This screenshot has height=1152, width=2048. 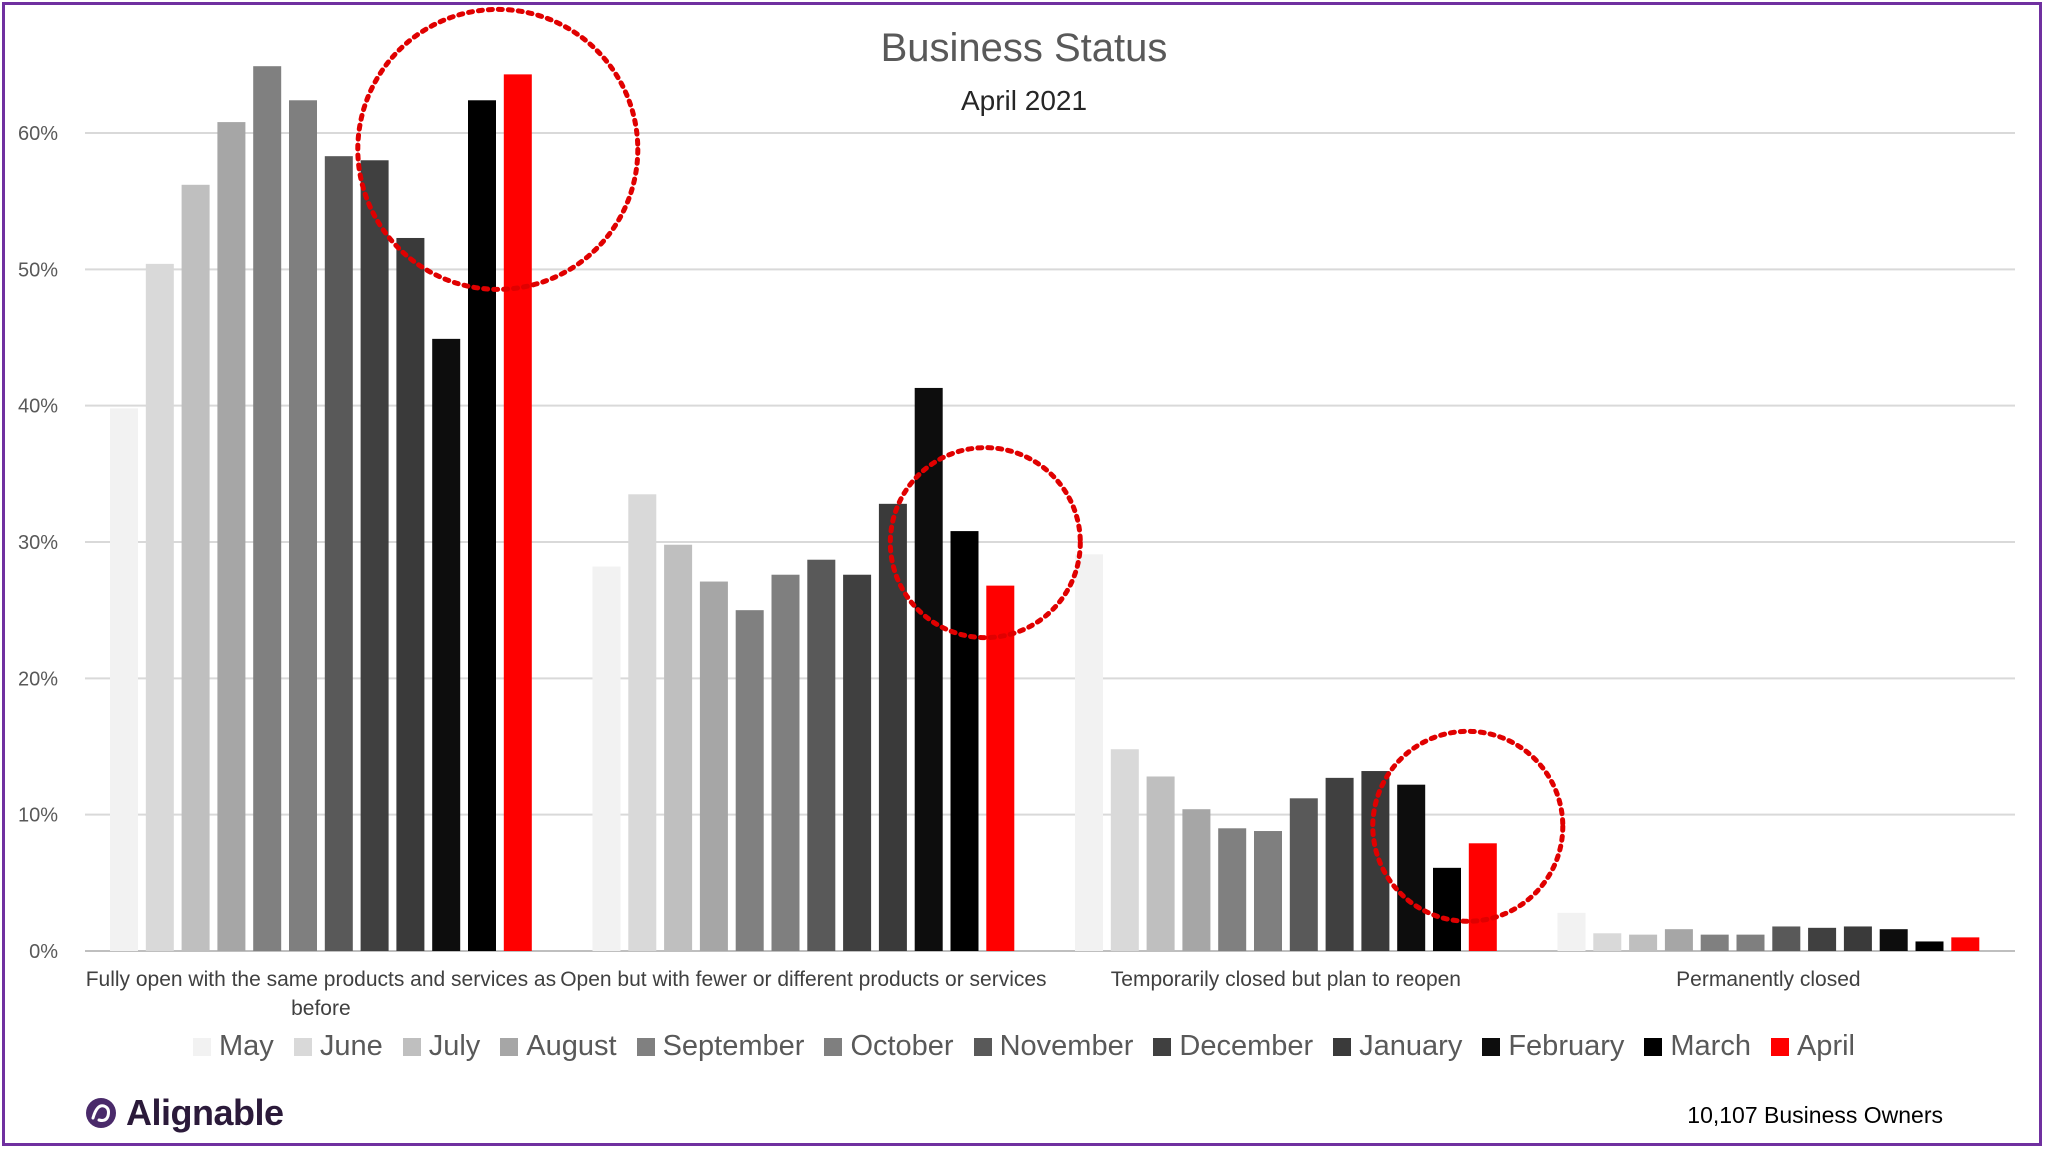 I want to click on respondent-count: 10,107 Business Owners, so click(x=1815, y=1115).